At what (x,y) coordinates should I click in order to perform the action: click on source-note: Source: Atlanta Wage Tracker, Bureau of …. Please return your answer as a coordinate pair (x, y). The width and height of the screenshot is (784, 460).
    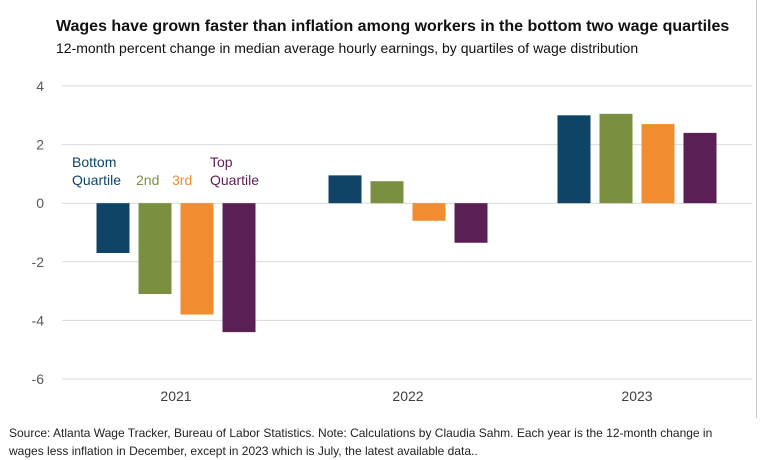
    Looking at the image, I should click on (394, 442).